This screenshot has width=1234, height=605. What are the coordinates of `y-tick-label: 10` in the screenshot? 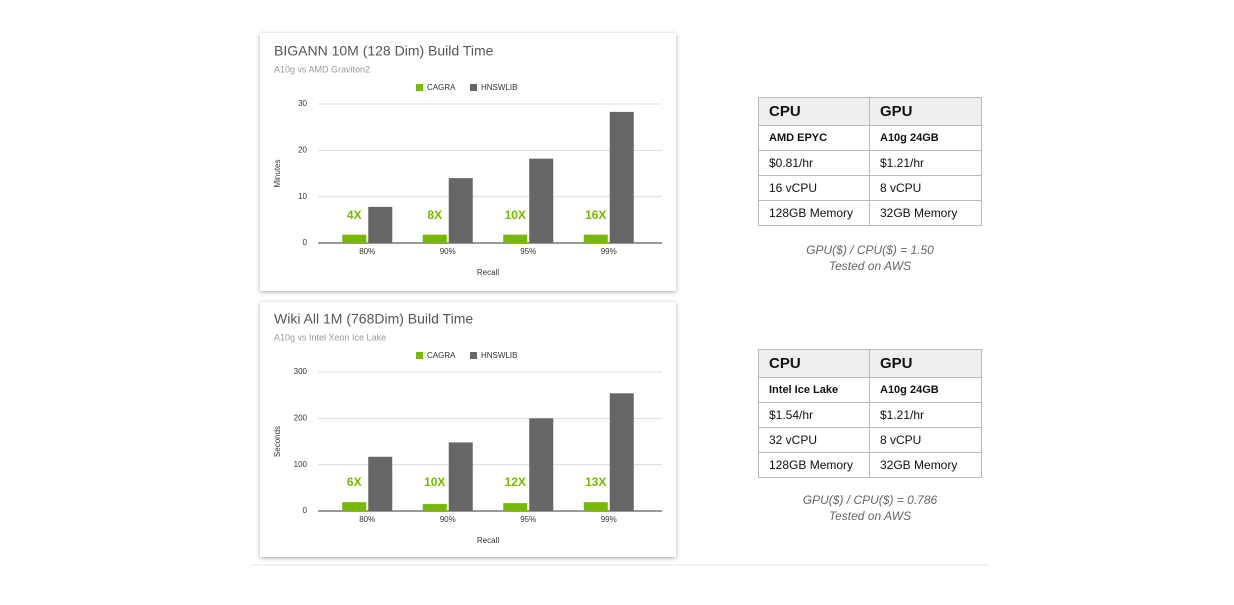 It's located at (302, 196).